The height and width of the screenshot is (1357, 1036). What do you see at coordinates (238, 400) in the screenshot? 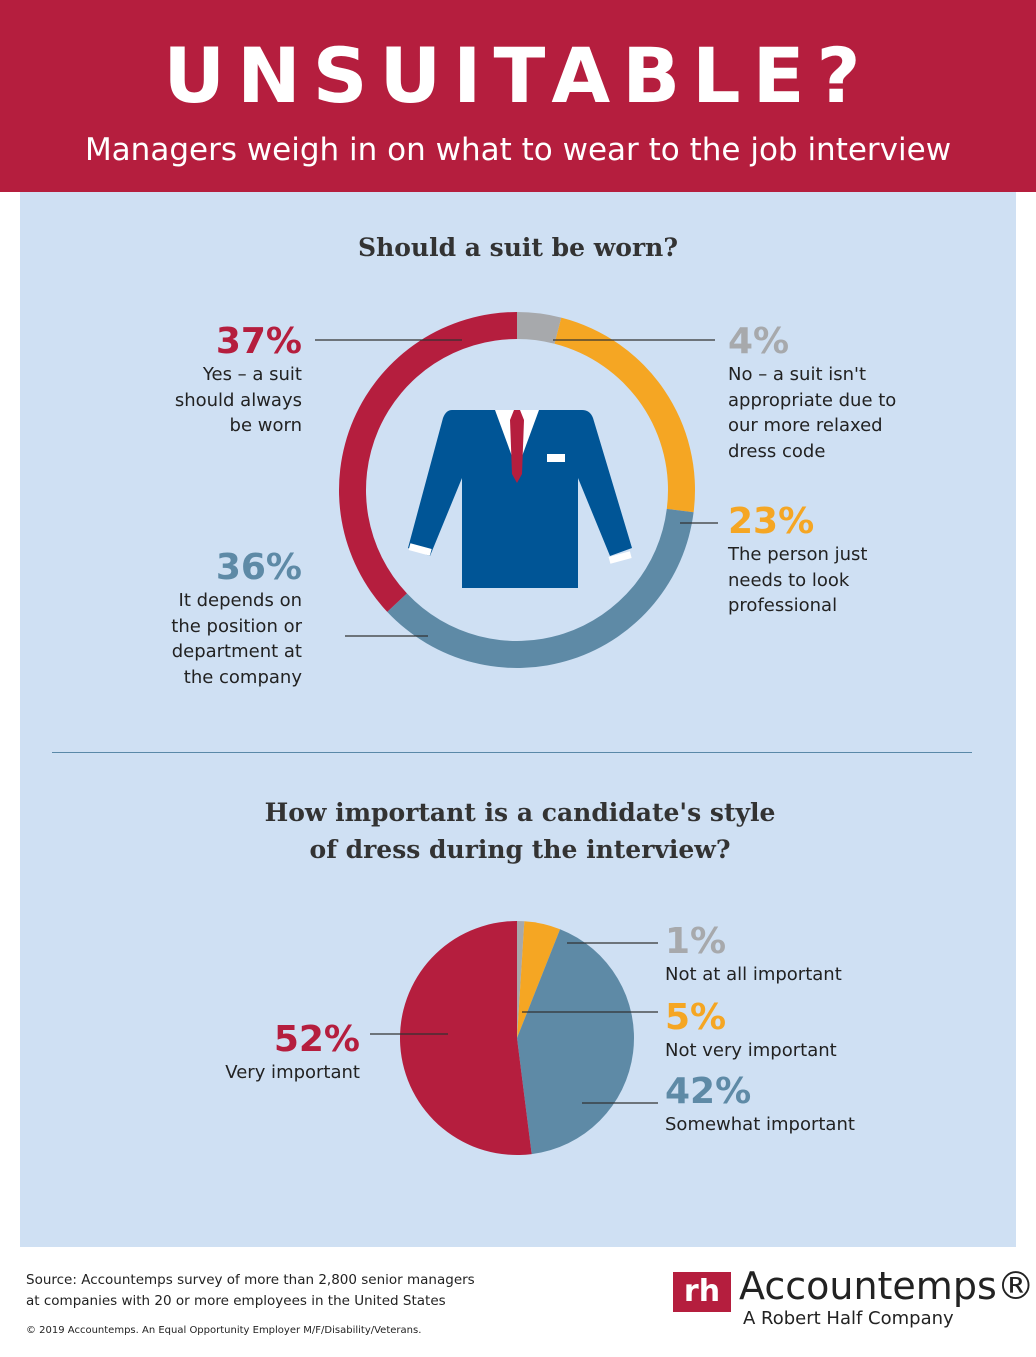
I see `donut-text: Yes – a suit should always be worn` at bounding box center [238, 400].